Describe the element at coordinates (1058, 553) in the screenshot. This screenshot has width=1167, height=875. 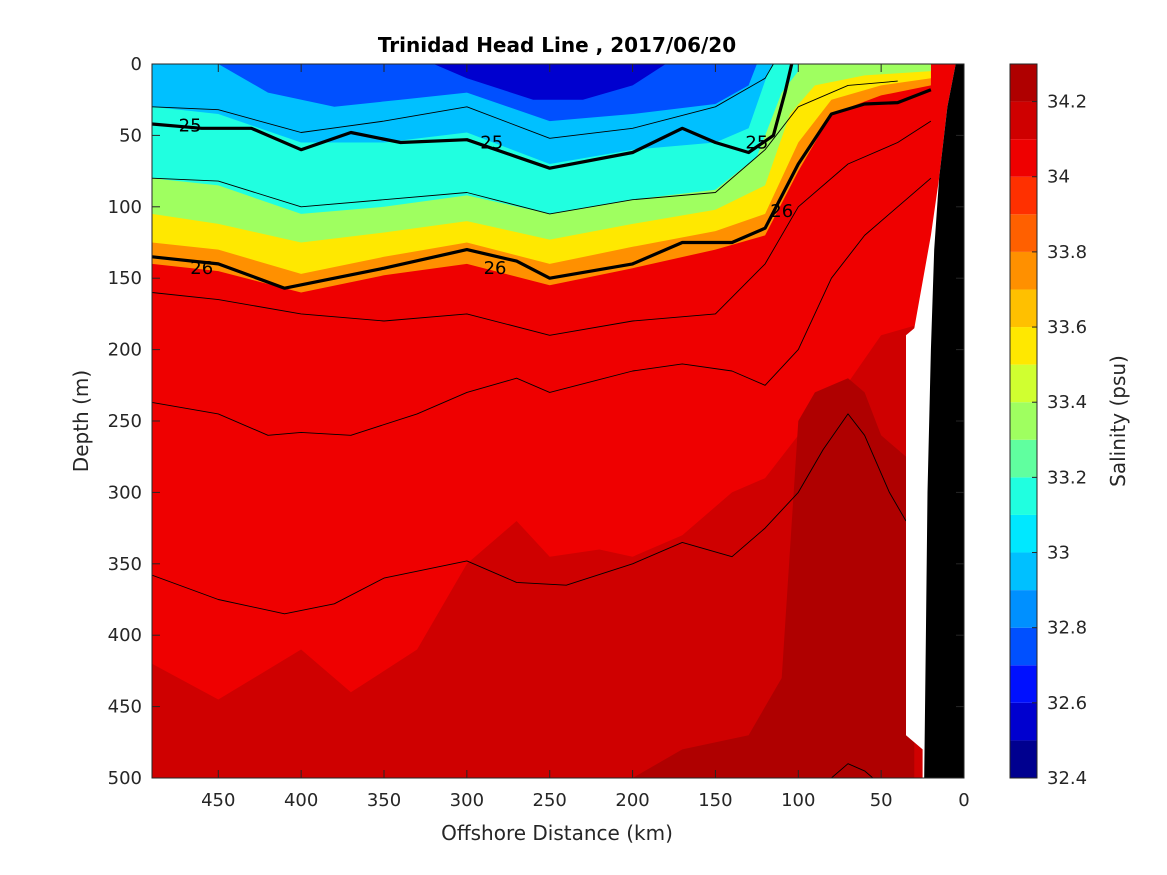
I see `colorbar-tick-label-3: 33` at that location.